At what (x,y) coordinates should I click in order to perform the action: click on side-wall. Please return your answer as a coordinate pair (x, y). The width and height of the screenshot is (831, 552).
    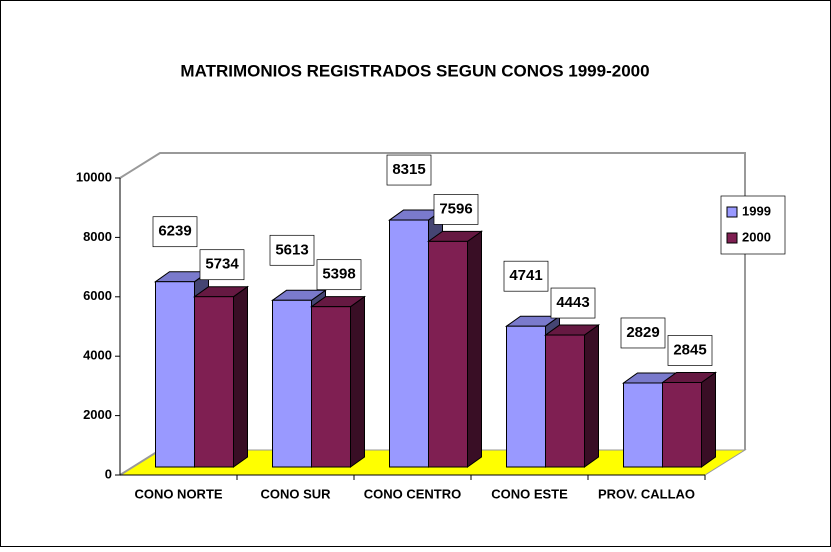
    Looking at the image, I should click on (140, 462).